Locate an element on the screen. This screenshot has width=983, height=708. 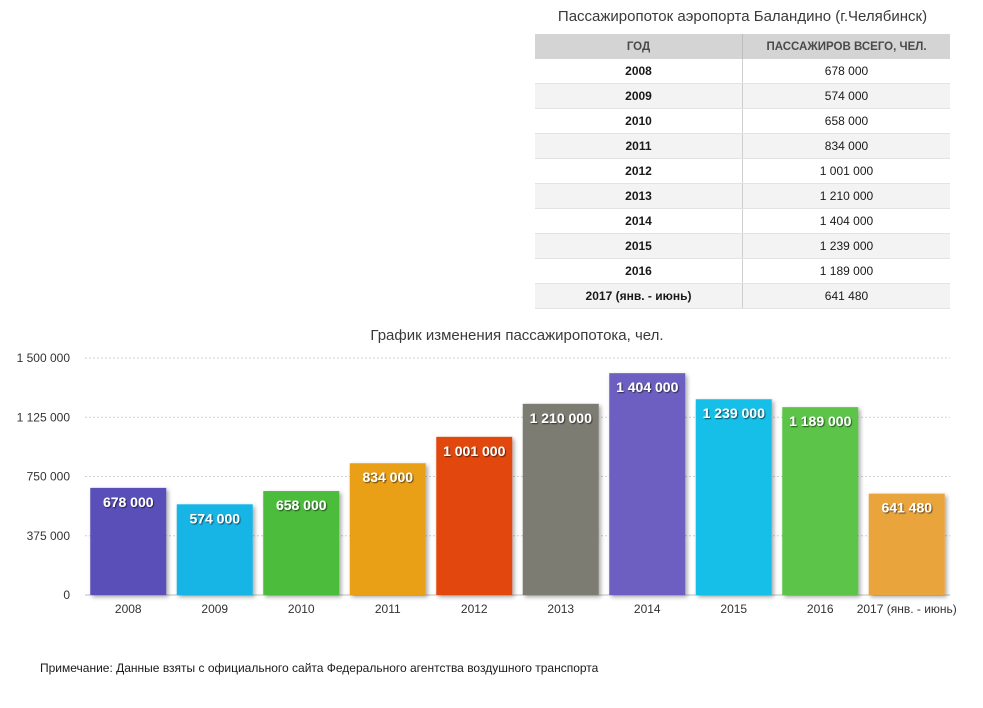
table-cell-year: 2017 (янв. - июнь) is located at coordinates (639, 296).